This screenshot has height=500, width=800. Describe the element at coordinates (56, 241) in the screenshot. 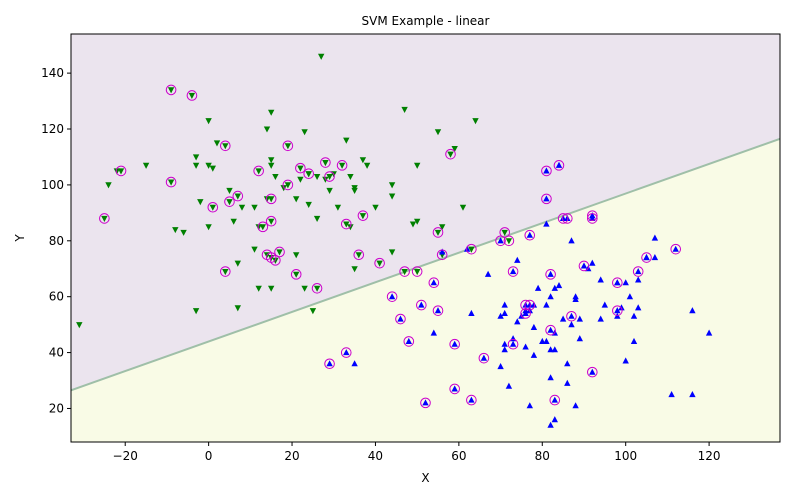

I see `y-tick-label: 80` at that location.